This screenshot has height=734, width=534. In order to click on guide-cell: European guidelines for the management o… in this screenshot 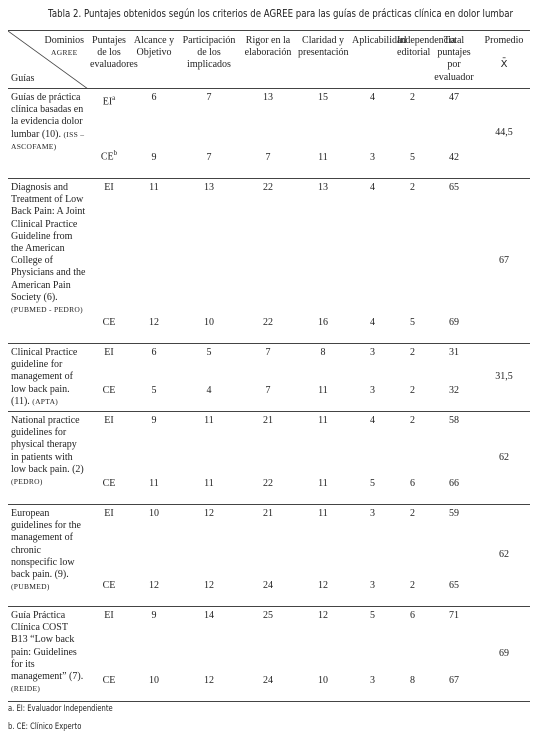, I will do `click(48, 556)`.